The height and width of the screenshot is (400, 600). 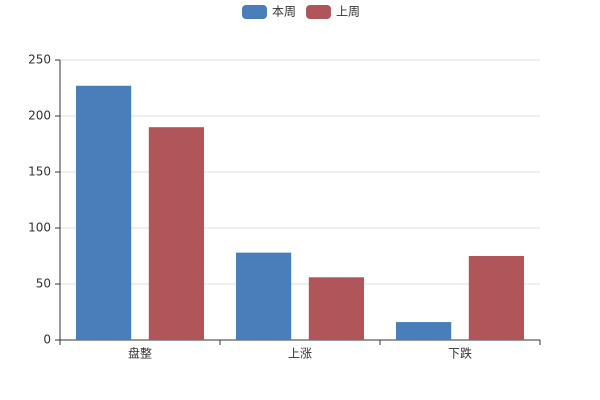 What do you see at coordinates (348, 12) in the screenshot?
I see `legend-label: 上周` at bounding box center [348, 12].